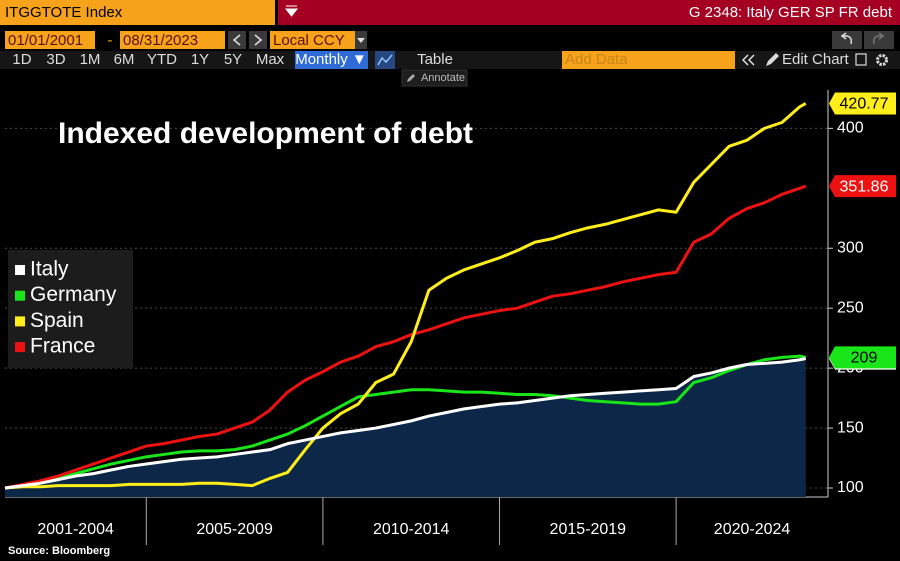  I want to click on edit-icon, so click(772, 59).